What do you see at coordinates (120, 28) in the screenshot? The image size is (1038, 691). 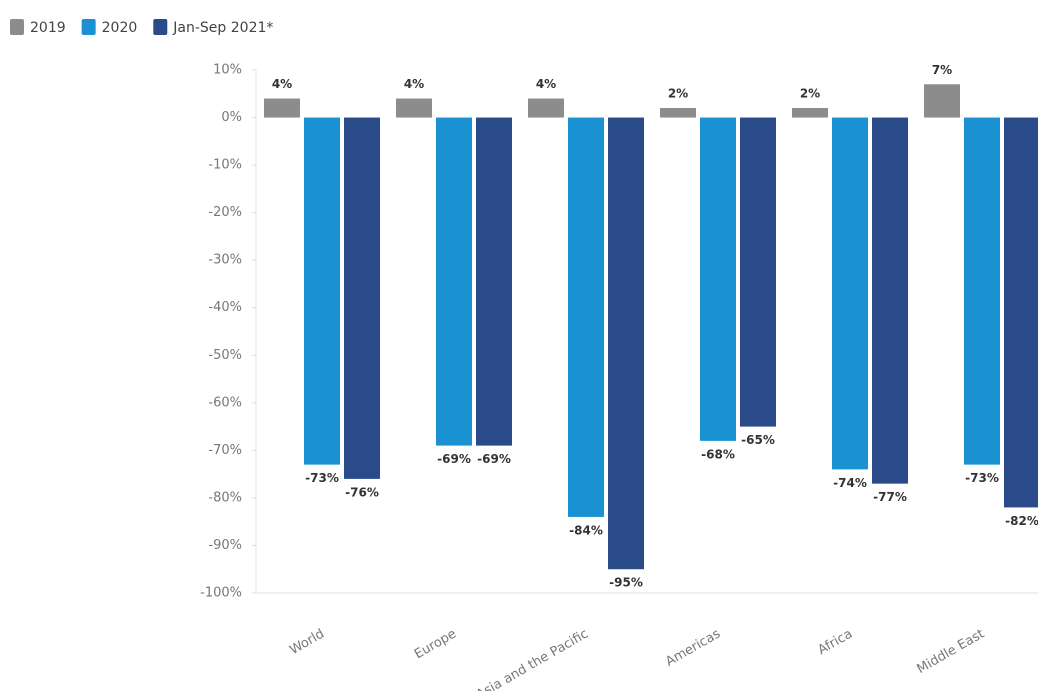 I see `legend-label: 2020` at bounding box center [120, 28].